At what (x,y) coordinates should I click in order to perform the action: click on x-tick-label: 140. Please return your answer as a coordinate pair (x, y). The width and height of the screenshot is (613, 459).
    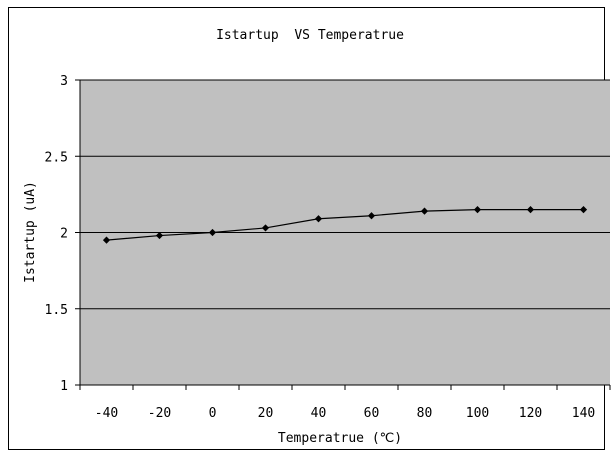
    Looking at the image, I should click on (583, 413).